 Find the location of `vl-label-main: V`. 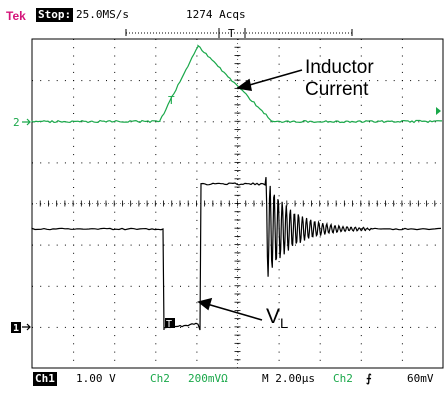

vl-label-main: V is located at coordinates (273, 316).